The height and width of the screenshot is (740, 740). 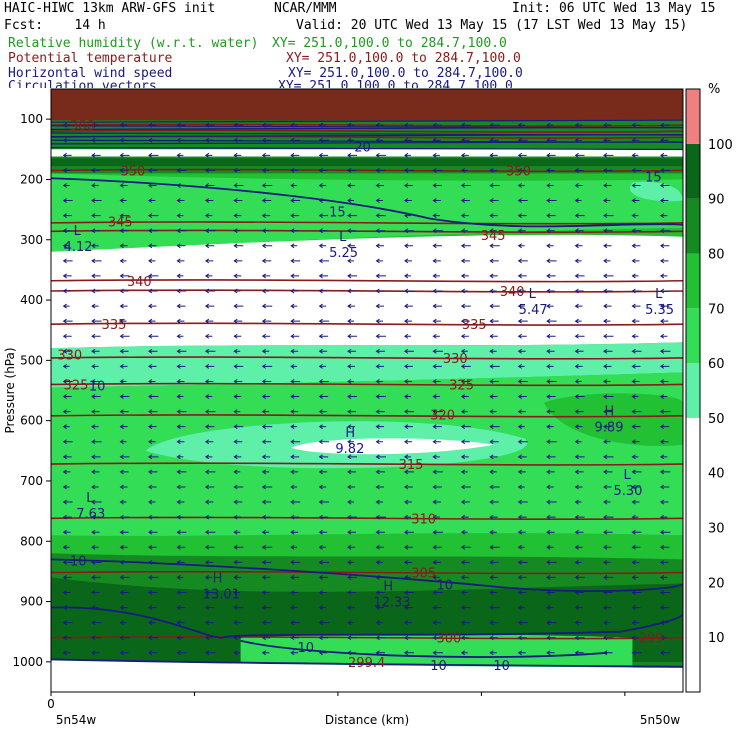 I want to click on extremum-value: 13.01, so click(x=221, y=595).